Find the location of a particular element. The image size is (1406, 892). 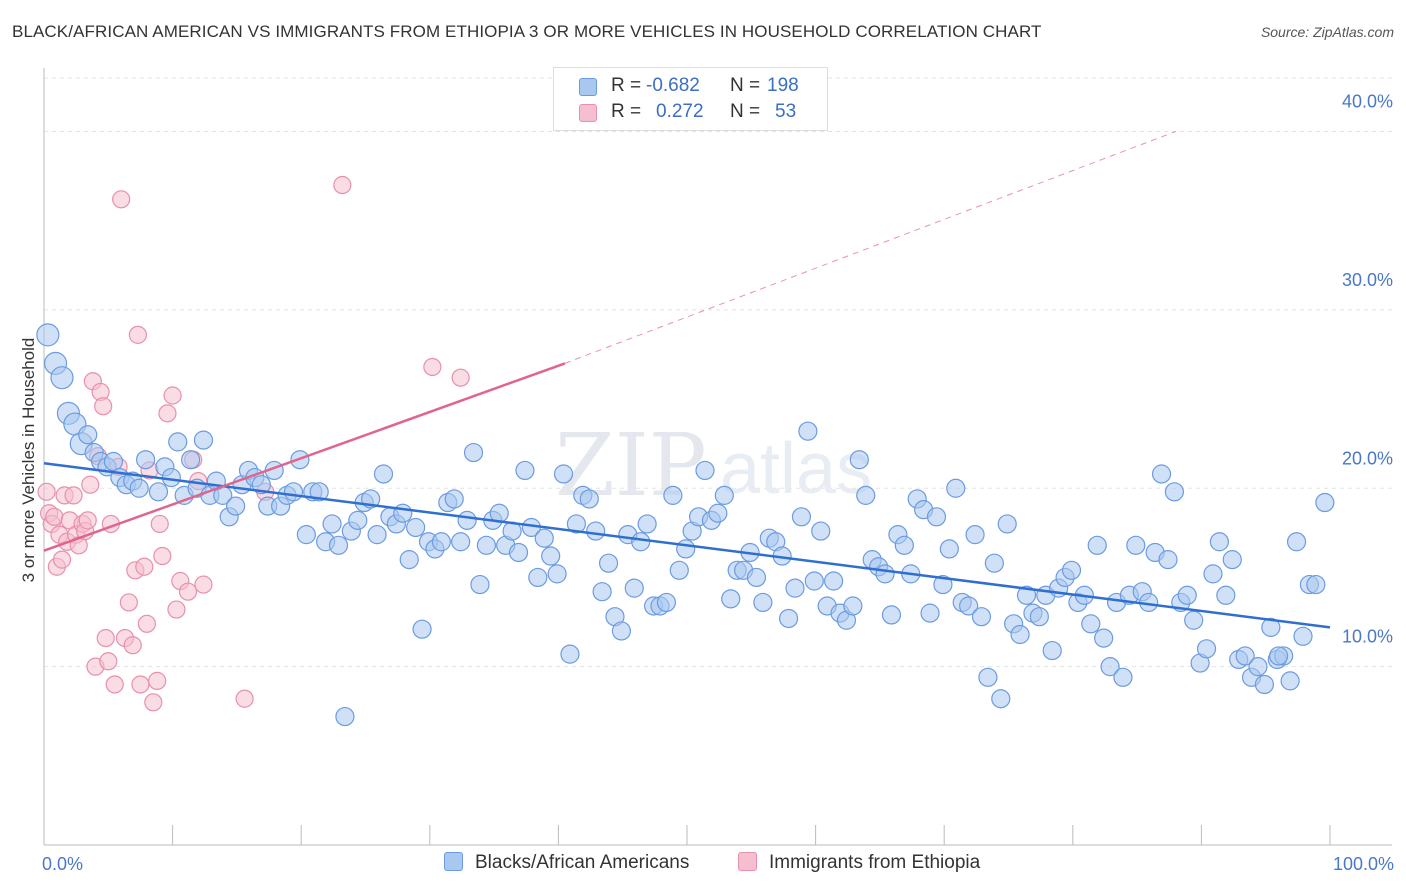

ethiopia-trend-line is located at coordinates (304, 457).